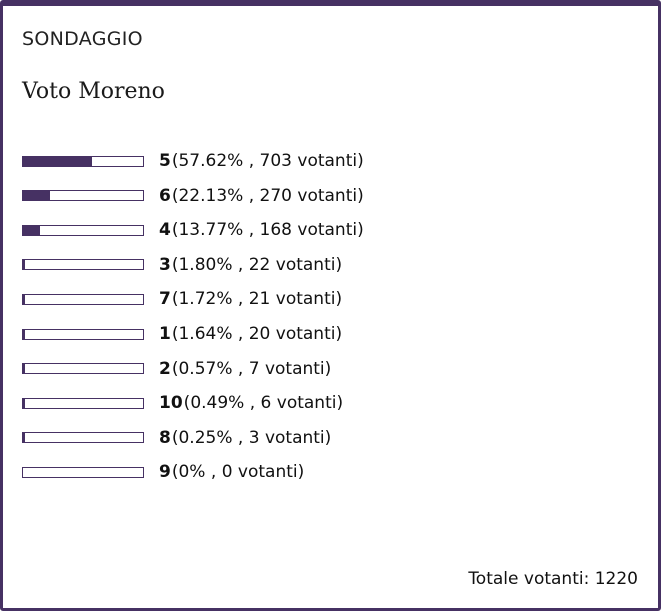 The width and height of the screenshot is (661, 611). I want to click on option-percent: 1.64%, so click(205, 334).